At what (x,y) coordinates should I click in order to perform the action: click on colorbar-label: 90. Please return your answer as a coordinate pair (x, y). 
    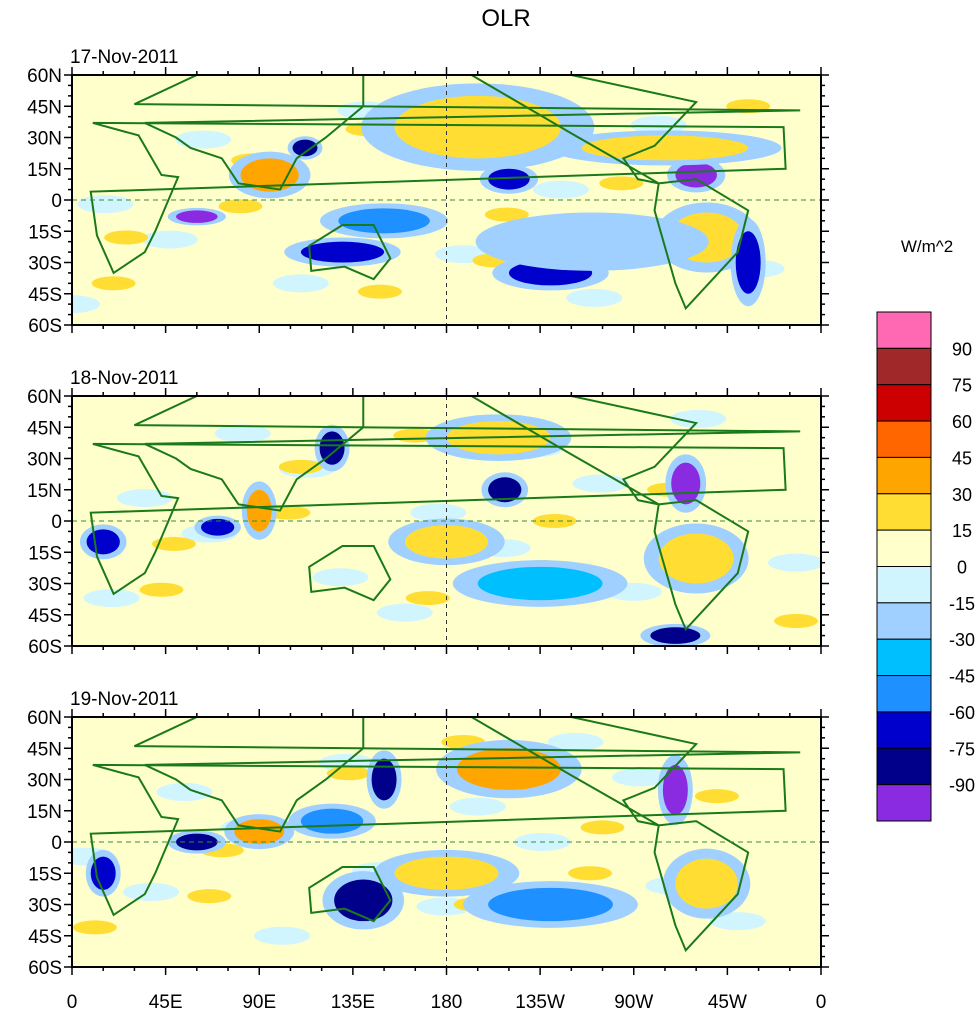
    Looking at the image, I should click on (962, 349).